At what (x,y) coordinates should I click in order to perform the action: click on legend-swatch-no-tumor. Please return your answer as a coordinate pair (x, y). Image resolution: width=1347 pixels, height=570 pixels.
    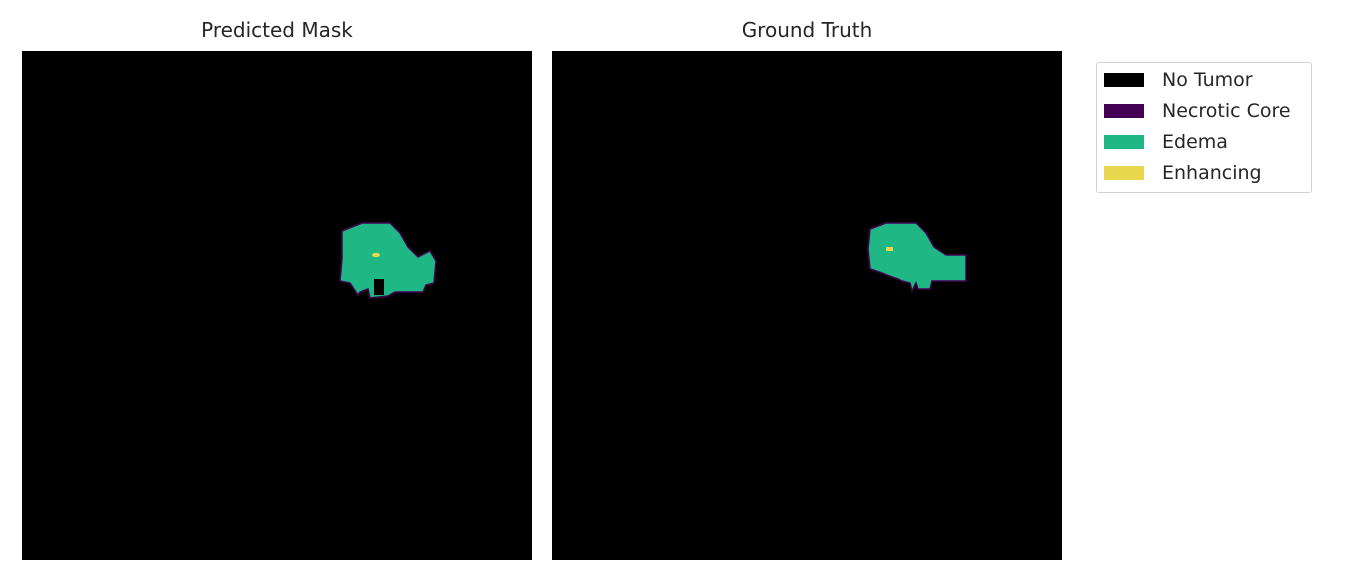
    Looking at the image, I should click on (1124, 80).